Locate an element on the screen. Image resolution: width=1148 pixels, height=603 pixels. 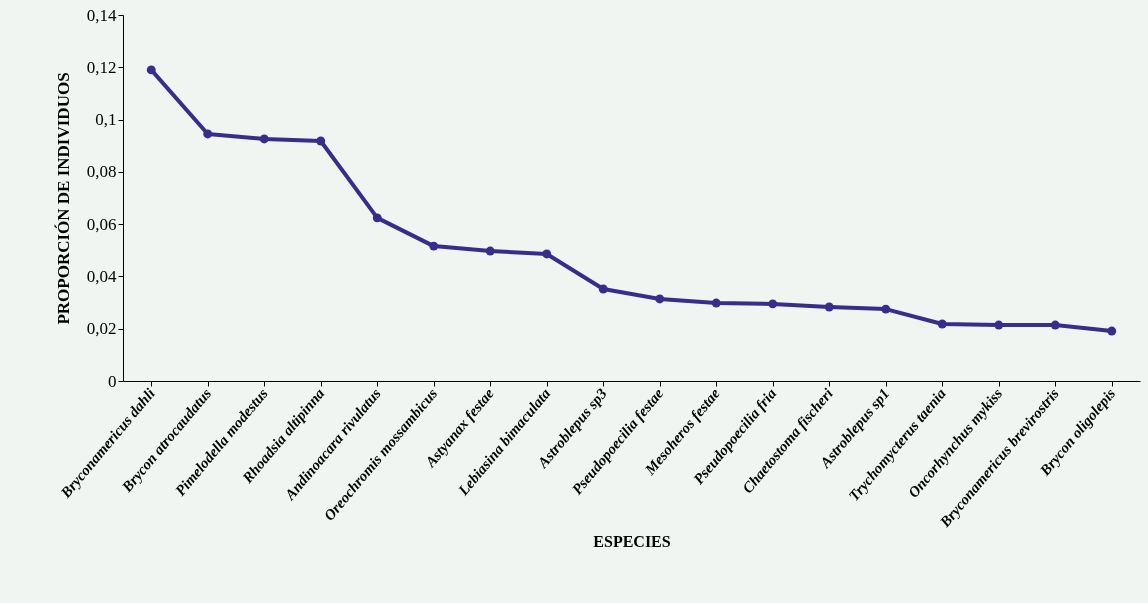
y-tick-label: 0,06 is located at coordinates (101, 224).